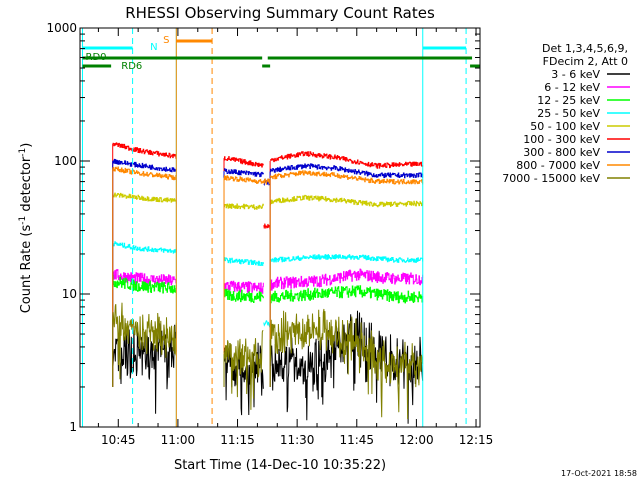 The height and width of the screenshot is (480, 640). I want to click on y-axis-label-sup1: -1, so click(23, 220).